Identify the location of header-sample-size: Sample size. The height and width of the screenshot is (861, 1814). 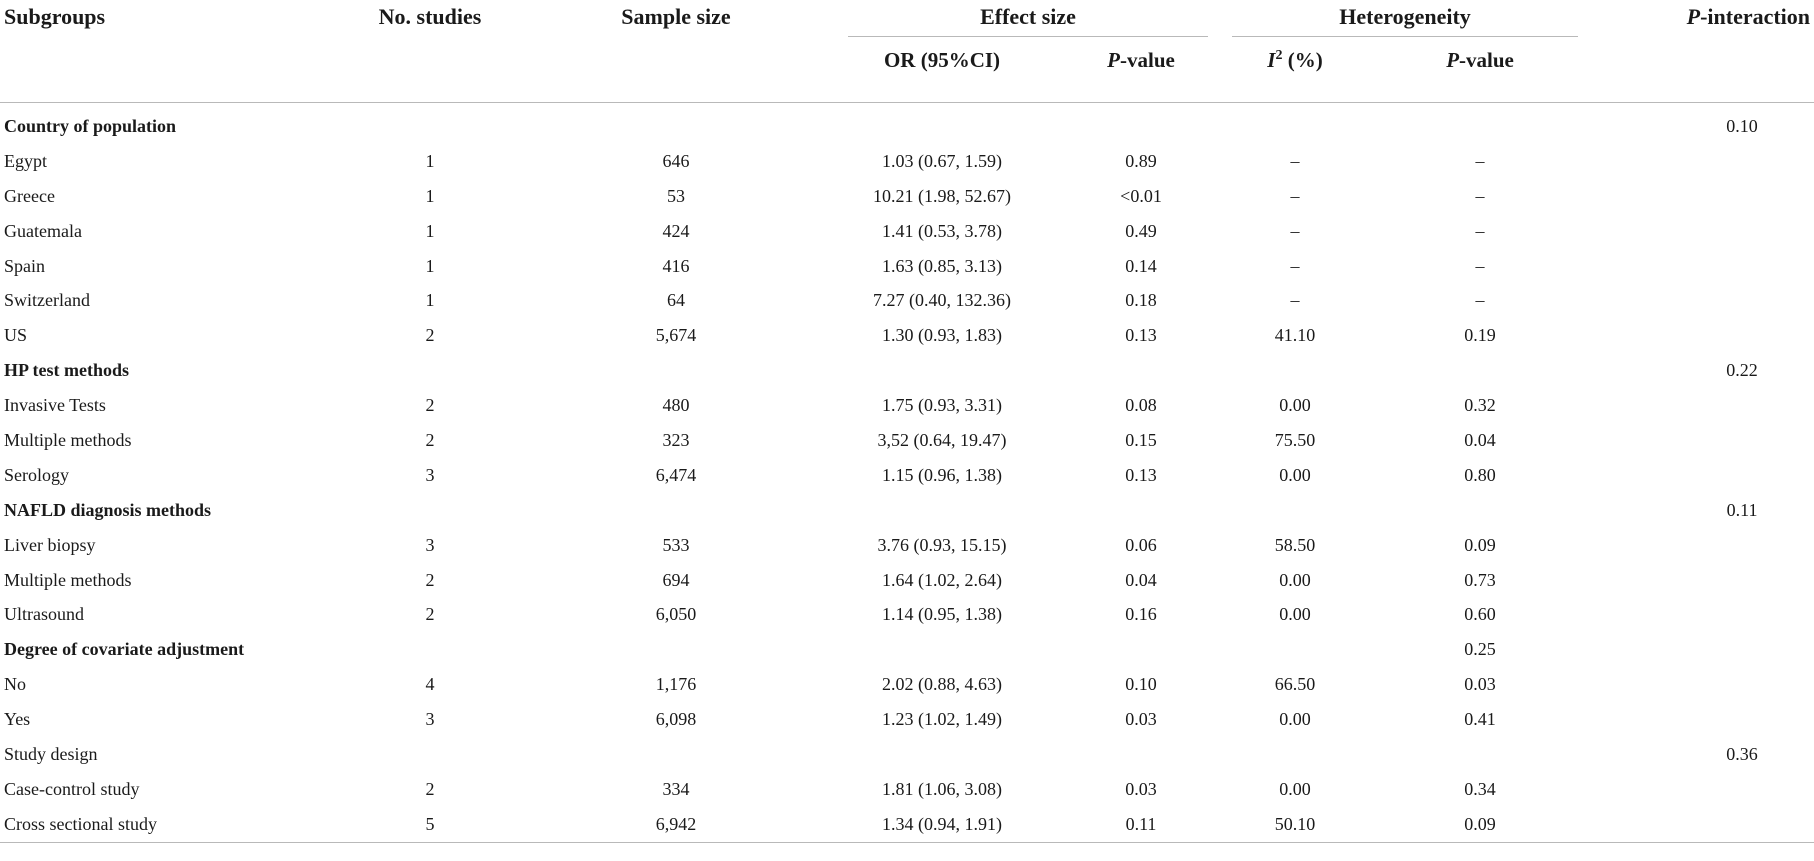
(676, 51).